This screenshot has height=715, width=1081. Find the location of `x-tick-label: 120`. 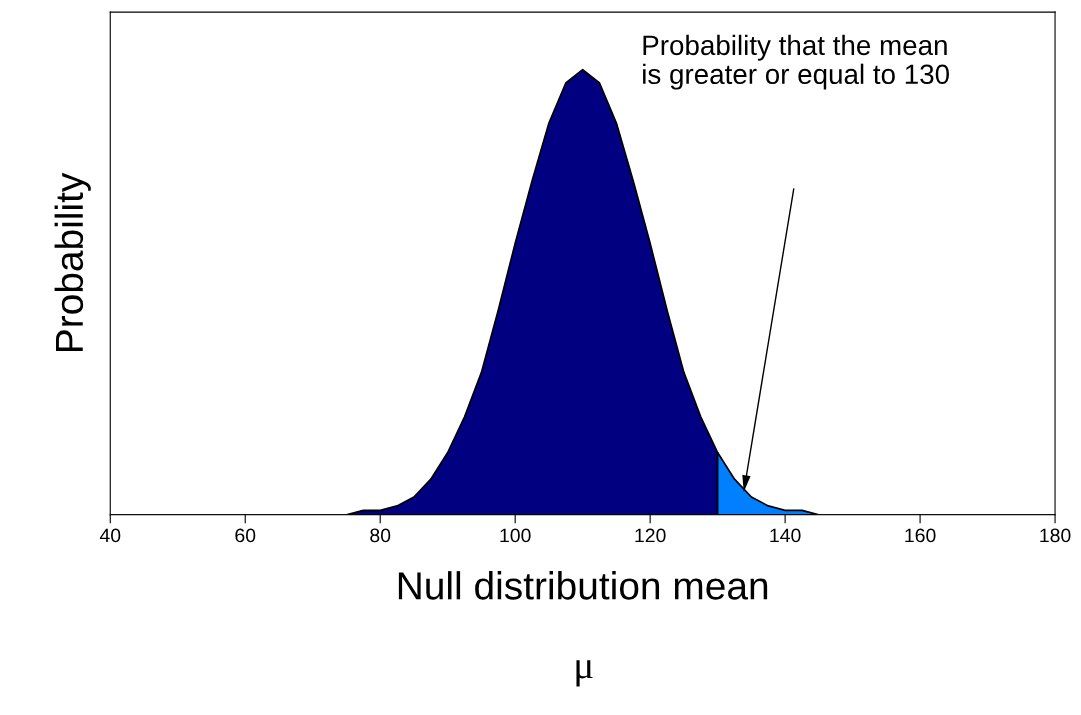

x-tick-label: 120 is located at coordinates (650, 535).